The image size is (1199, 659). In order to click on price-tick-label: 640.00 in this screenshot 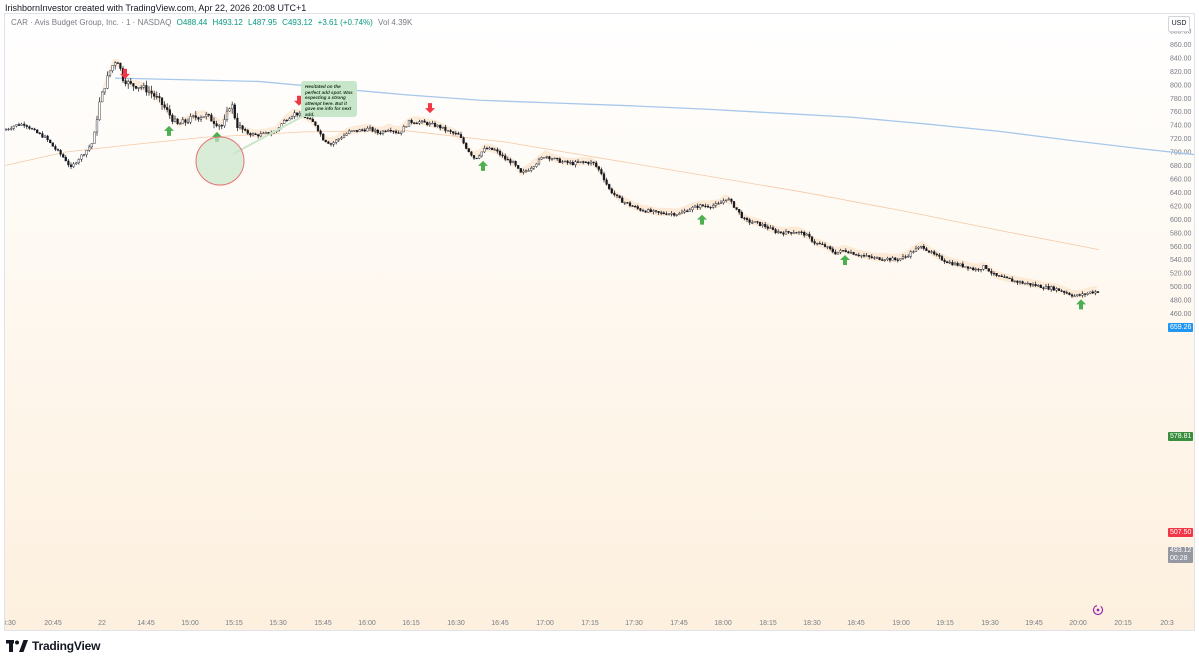, I will do `click(1181, 193)`.